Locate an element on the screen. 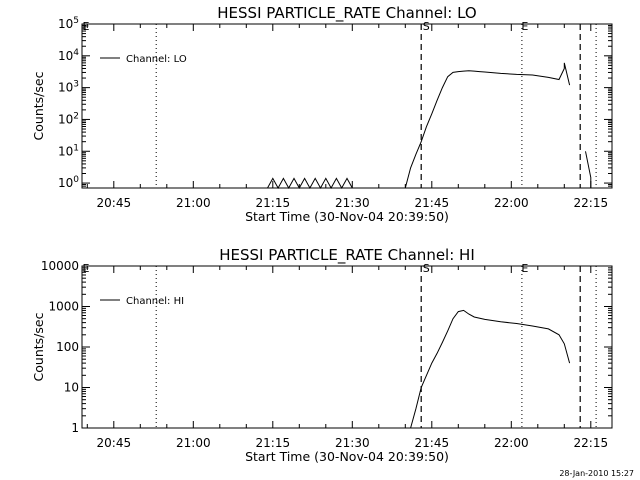 The height and width of the screenshot is (480, 640). y-tick-label: 10 is located at coordinates (71, 388).